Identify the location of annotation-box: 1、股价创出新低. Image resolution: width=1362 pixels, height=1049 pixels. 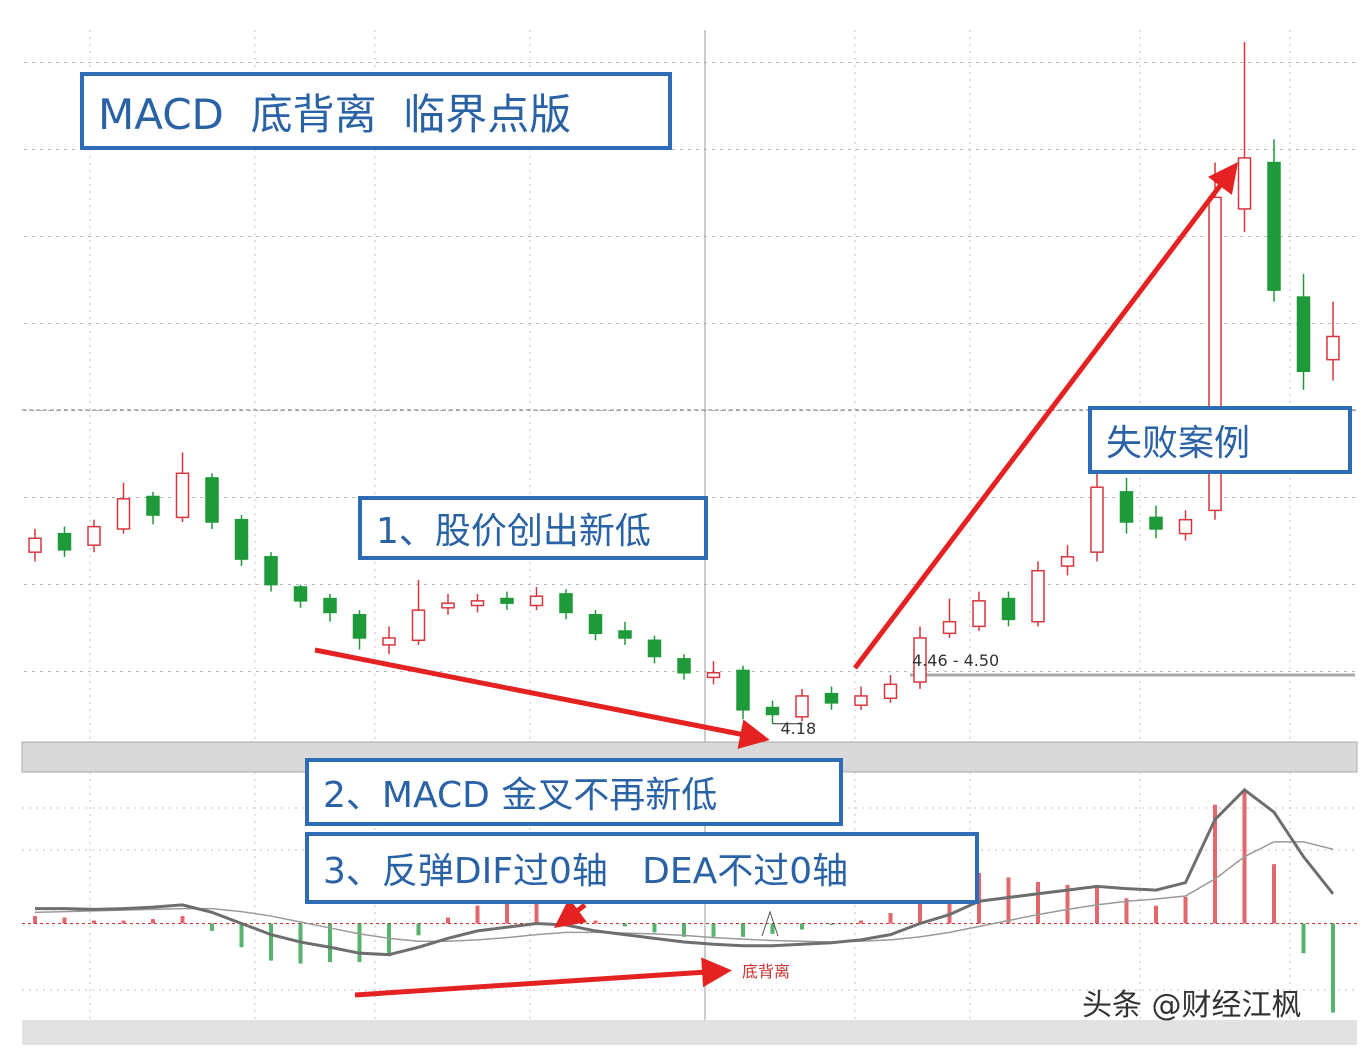
(533, 528).